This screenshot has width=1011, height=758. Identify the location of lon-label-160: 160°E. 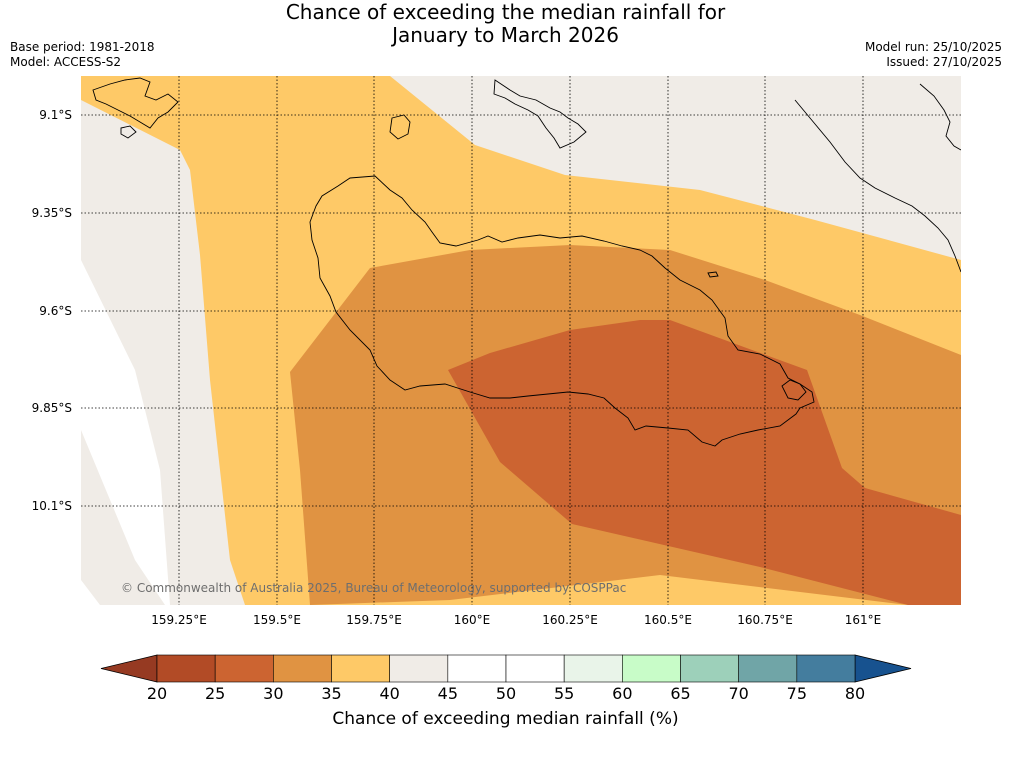
(472, 620).